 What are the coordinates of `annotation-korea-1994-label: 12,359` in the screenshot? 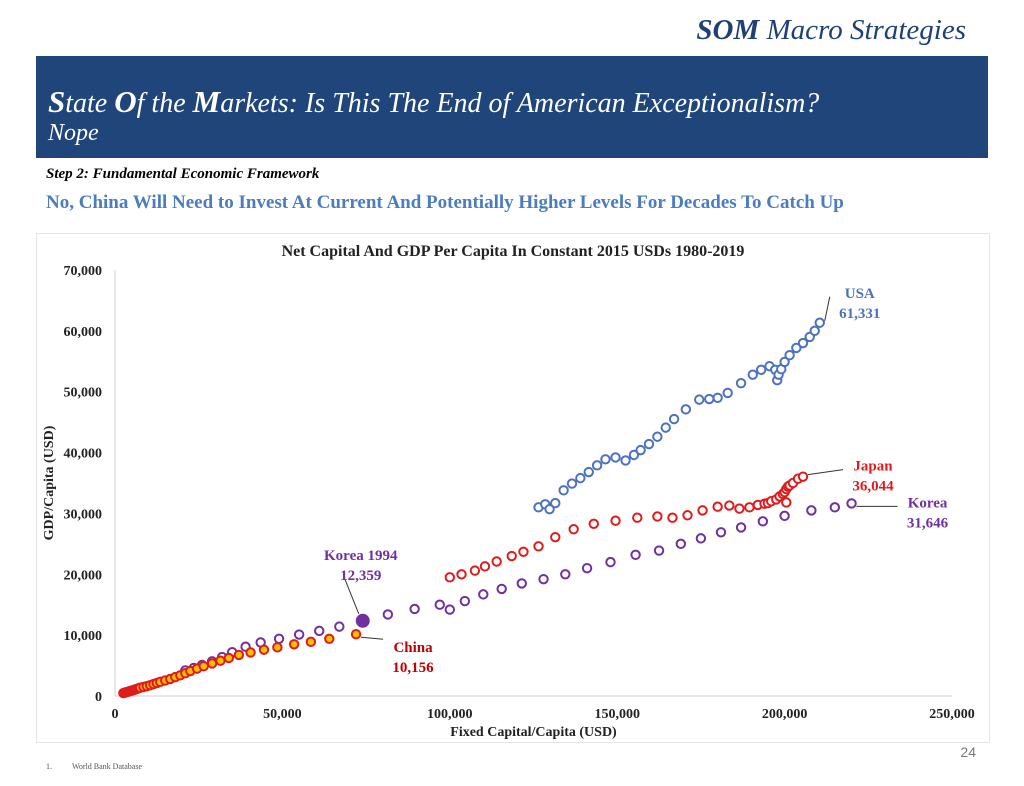 It's located at (360, 576).